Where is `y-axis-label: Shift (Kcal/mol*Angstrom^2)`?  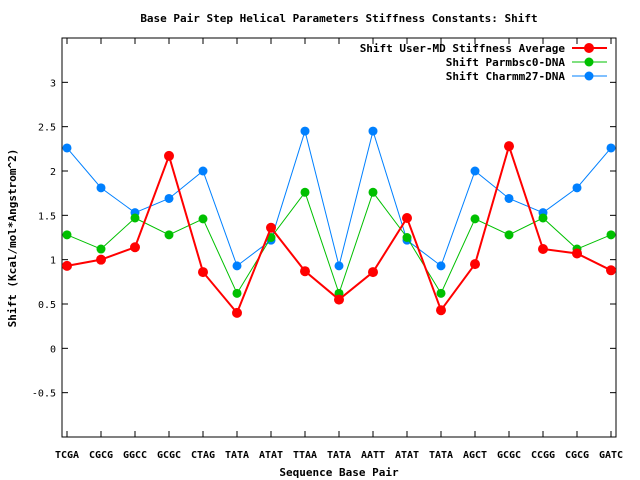 y-axis-label: Shift (Kcal/mol*Angstrom^2) is located at coordinates (12, 238).